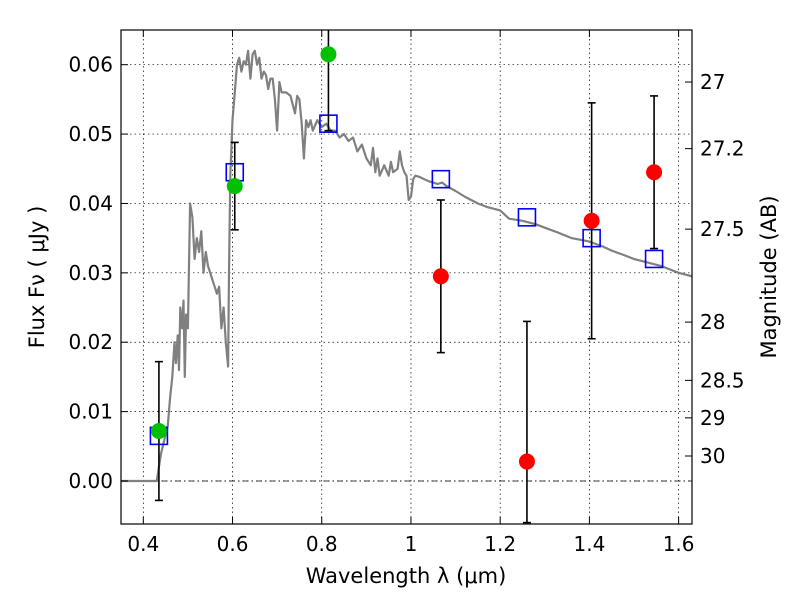  I want to click on x-tick-label: 1, so click(411, 544).